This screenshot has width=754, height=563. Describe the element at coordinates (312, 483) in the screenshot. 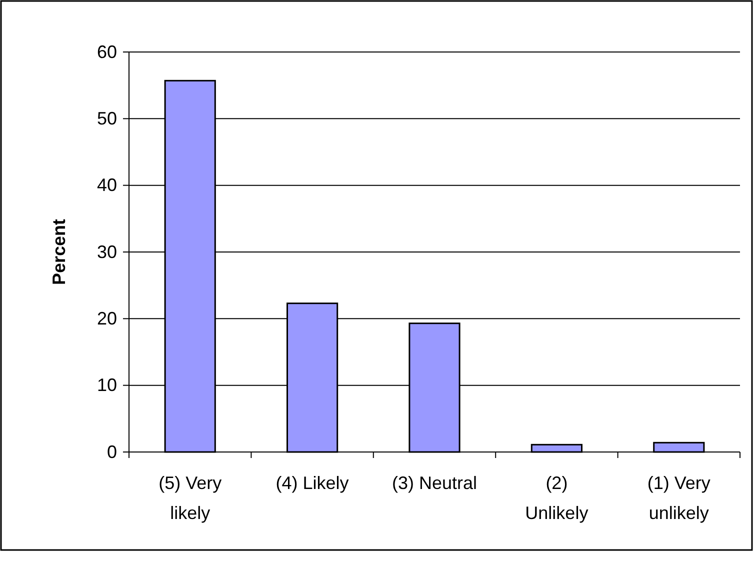

I see `x-tick-label: (4) Likely` at that location.